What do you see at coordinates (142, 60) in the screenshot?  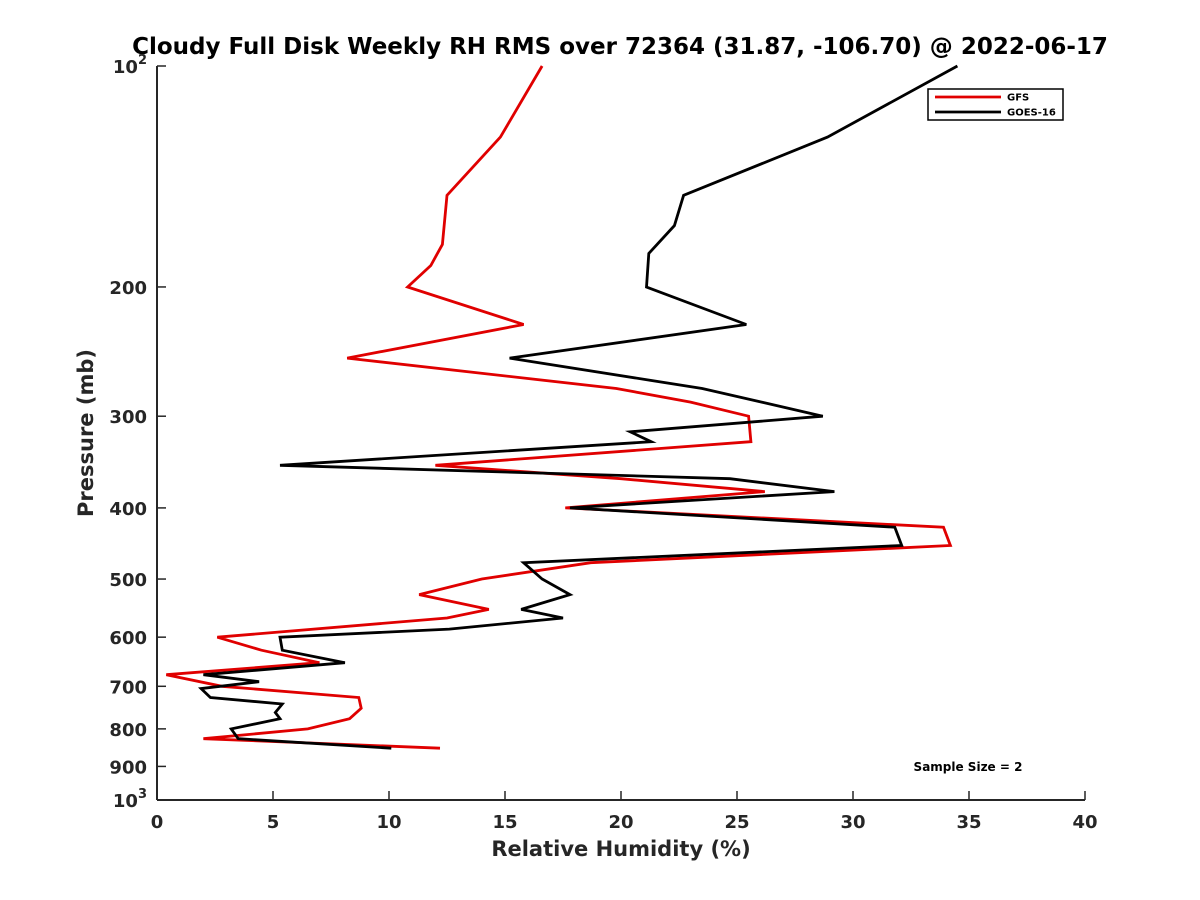 I see `y-tick-exponent: 2` at bounding box center [142, 60].